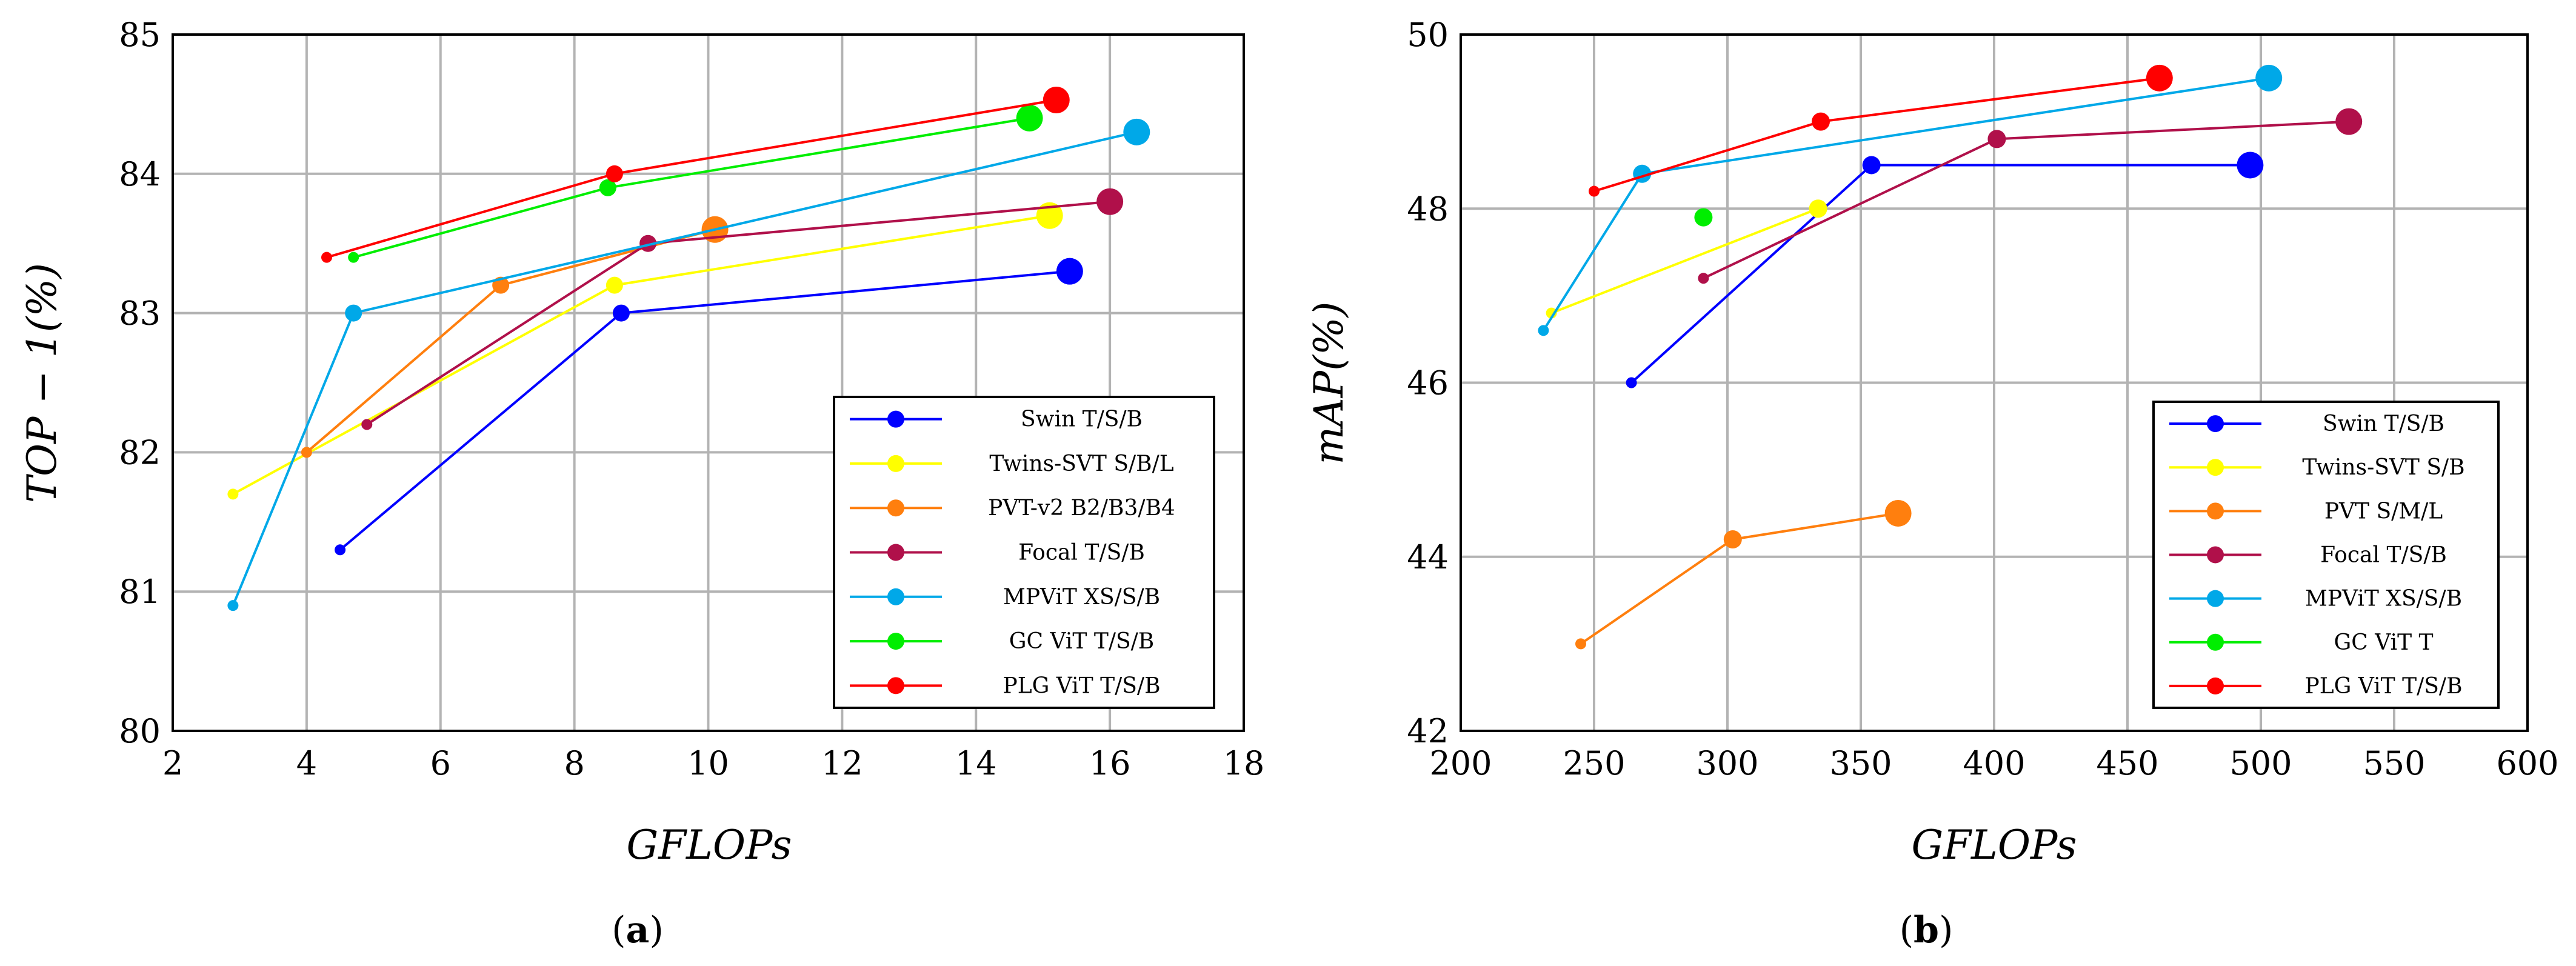  What do you see at coordinates (1081, 642) in the screenshot?
I see `legend-label: GC ViT T/S/B` at bounding box center [1081, 642].